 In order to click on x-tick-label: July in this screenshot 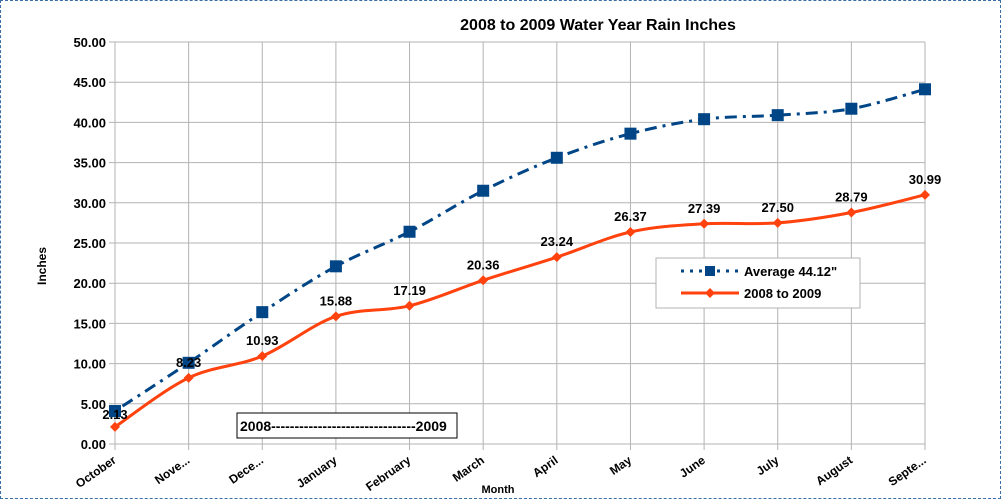, I will do `click(768, 465)`.